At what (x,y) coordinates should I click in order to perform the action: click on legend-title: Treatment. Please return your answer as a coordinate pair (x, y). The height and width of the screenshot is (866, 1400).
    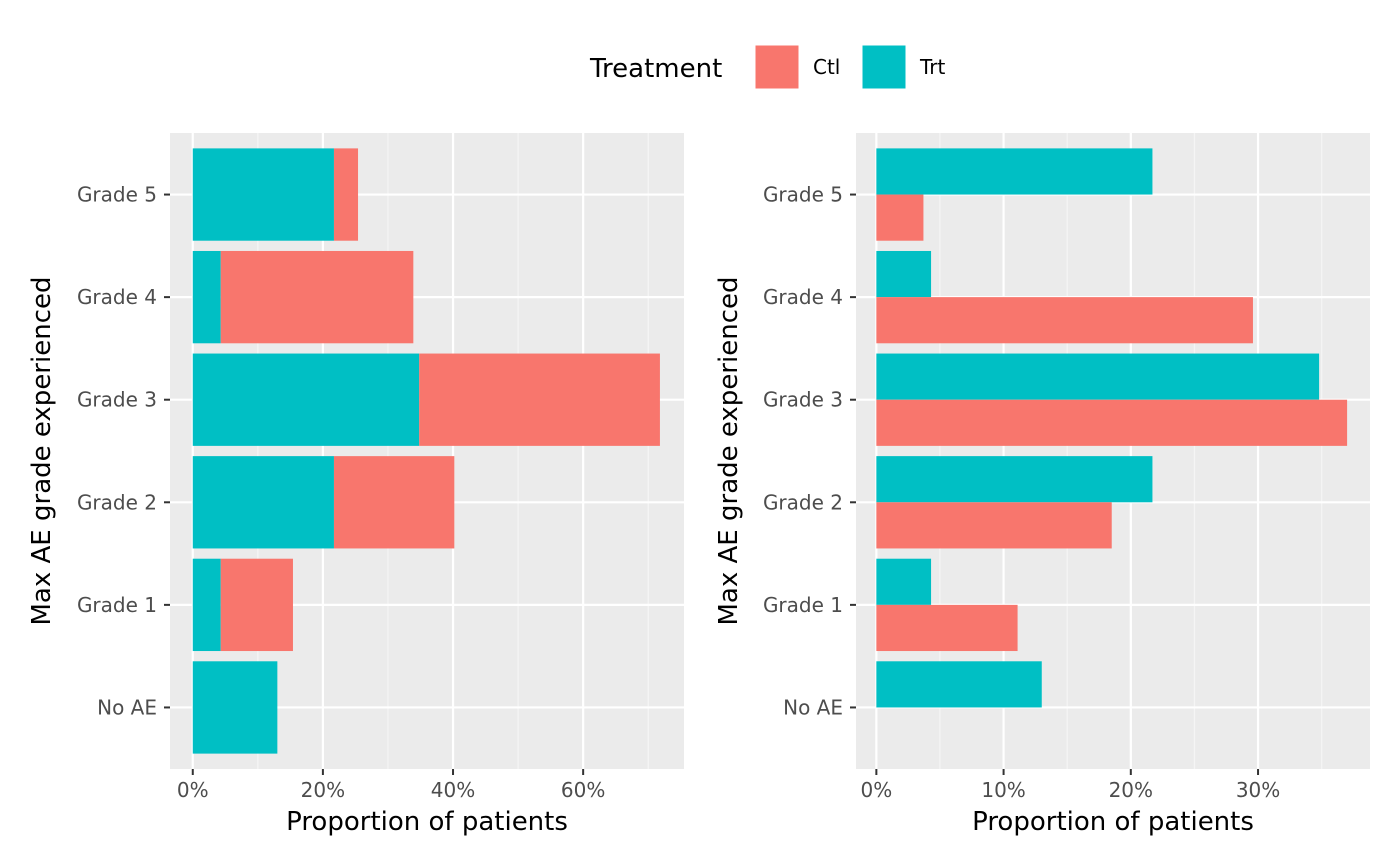
    Looking at the image, I should click on (655, 69).